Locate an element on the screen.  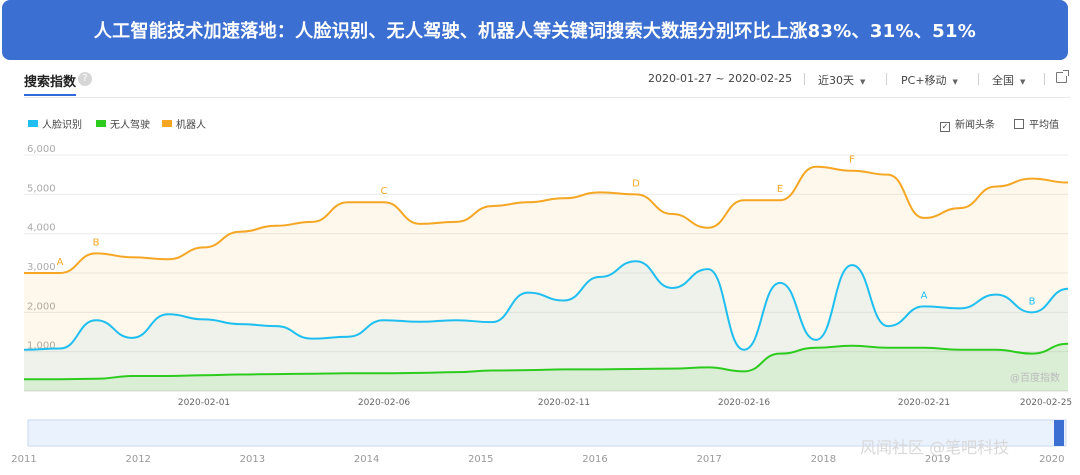
period-dropdown: 近30天 ▼ is located at coordinates (841, 80).